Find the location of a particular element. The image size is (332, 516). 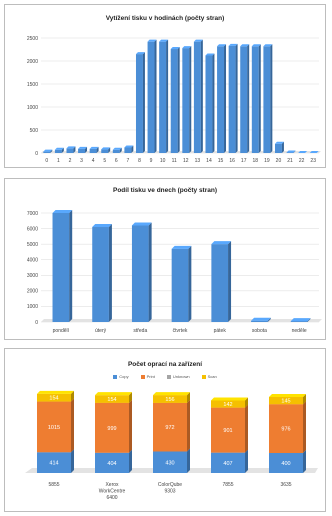

x-tick-label: 3 is located at coordinates (81, 161).